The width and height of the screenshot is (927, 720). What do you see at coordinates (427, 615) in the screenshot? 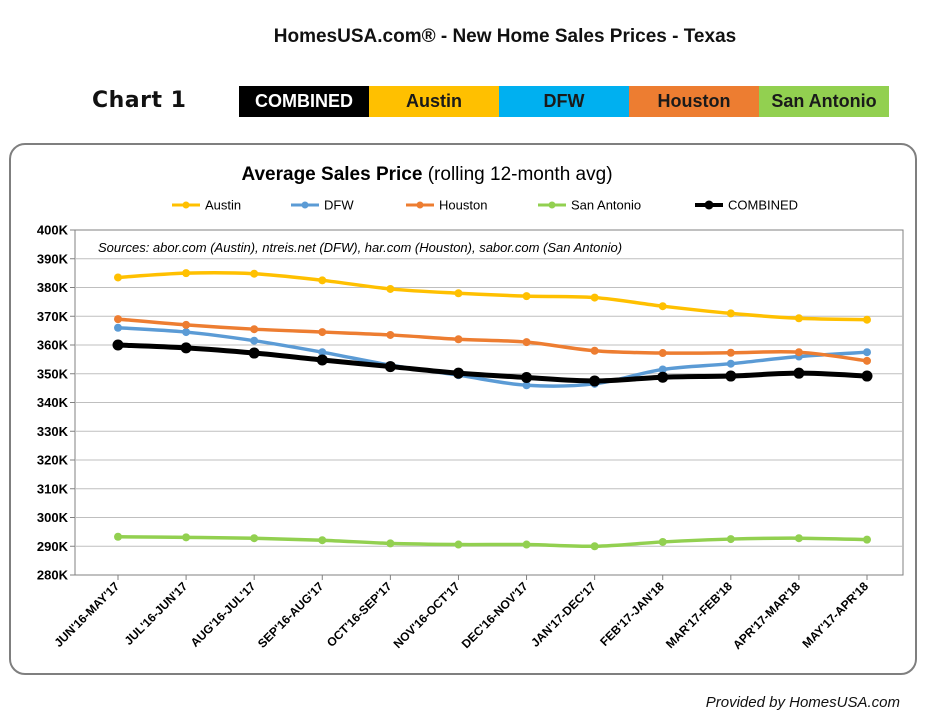
I see `x-tick-label: NOV'16-OCT'17` at bounding box center [427, 615].